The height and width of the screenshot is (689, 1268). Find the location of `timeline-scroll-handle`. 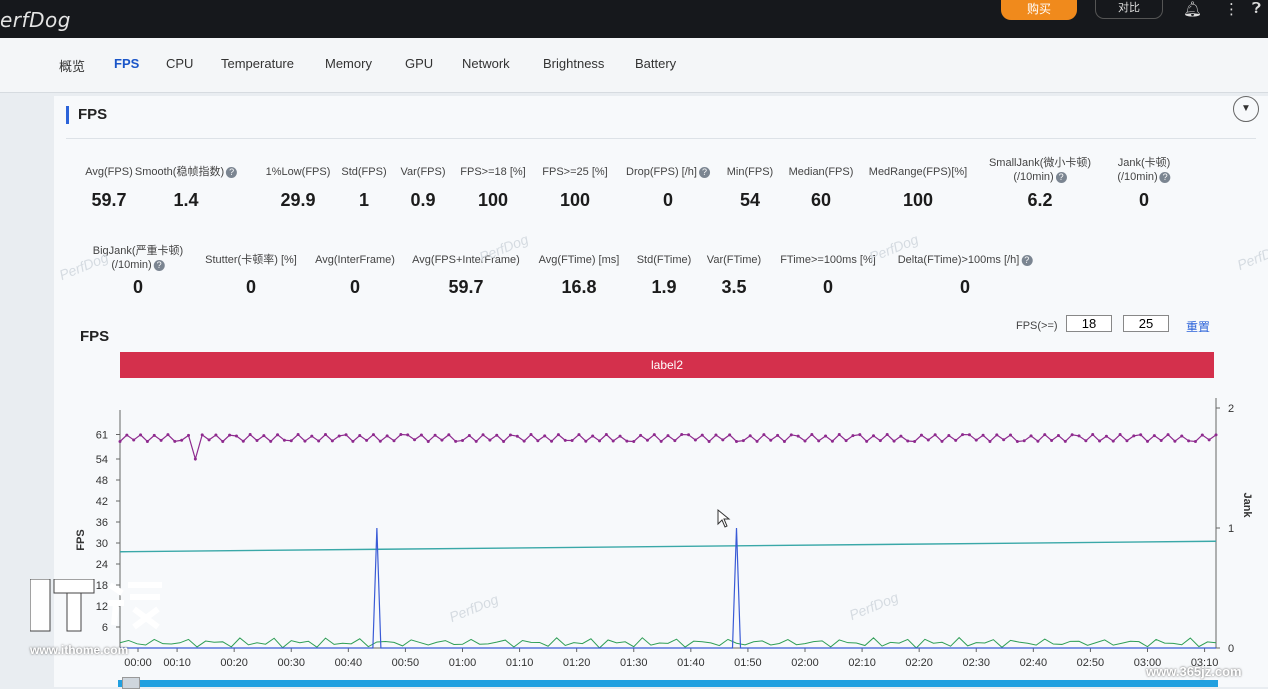

timeline-scroll-handle is located at coordinates (131, 683).